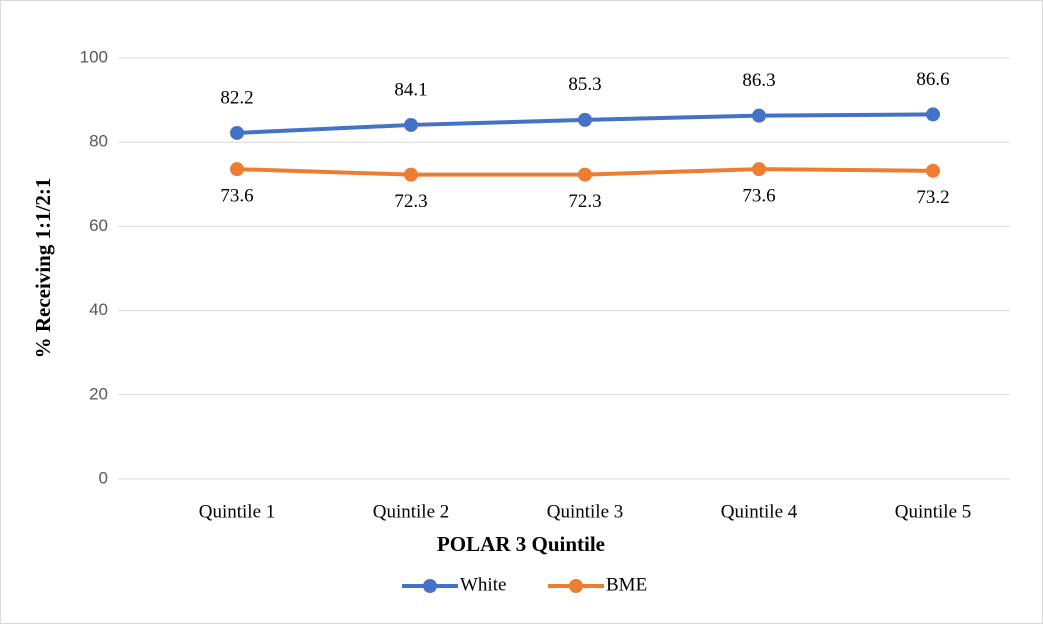  Describe the element at coordinates (626, 584) in the screenshot. I see `legend-label: BME` at that location.